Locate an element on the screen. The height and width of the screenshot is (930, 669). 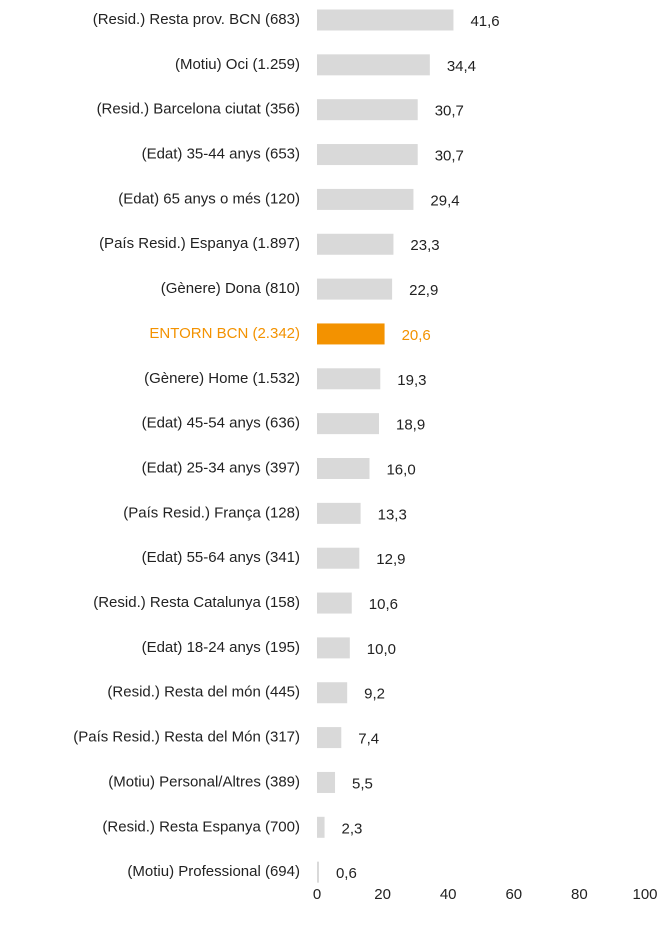
value-label: 12,9 is located at coordinates (390, 559).